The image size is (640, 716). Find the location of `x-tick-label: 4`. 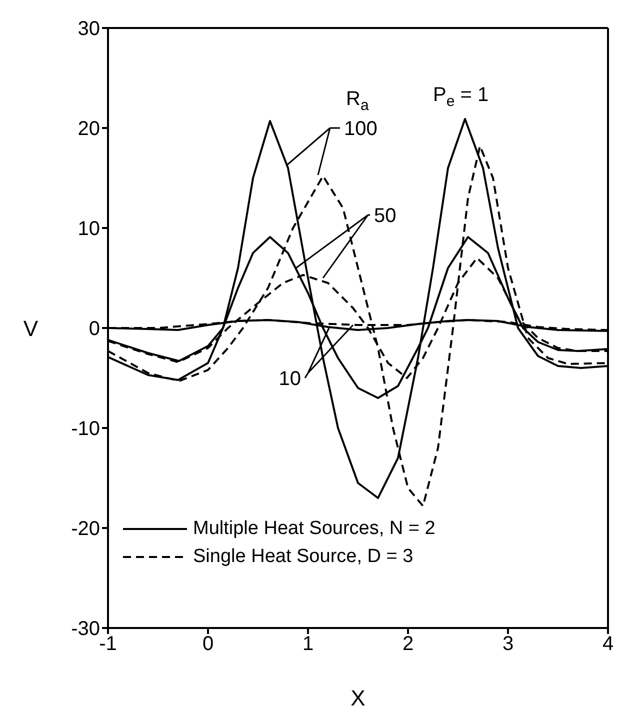

x-tick-label: 4 is located at coordinates (608, 644).